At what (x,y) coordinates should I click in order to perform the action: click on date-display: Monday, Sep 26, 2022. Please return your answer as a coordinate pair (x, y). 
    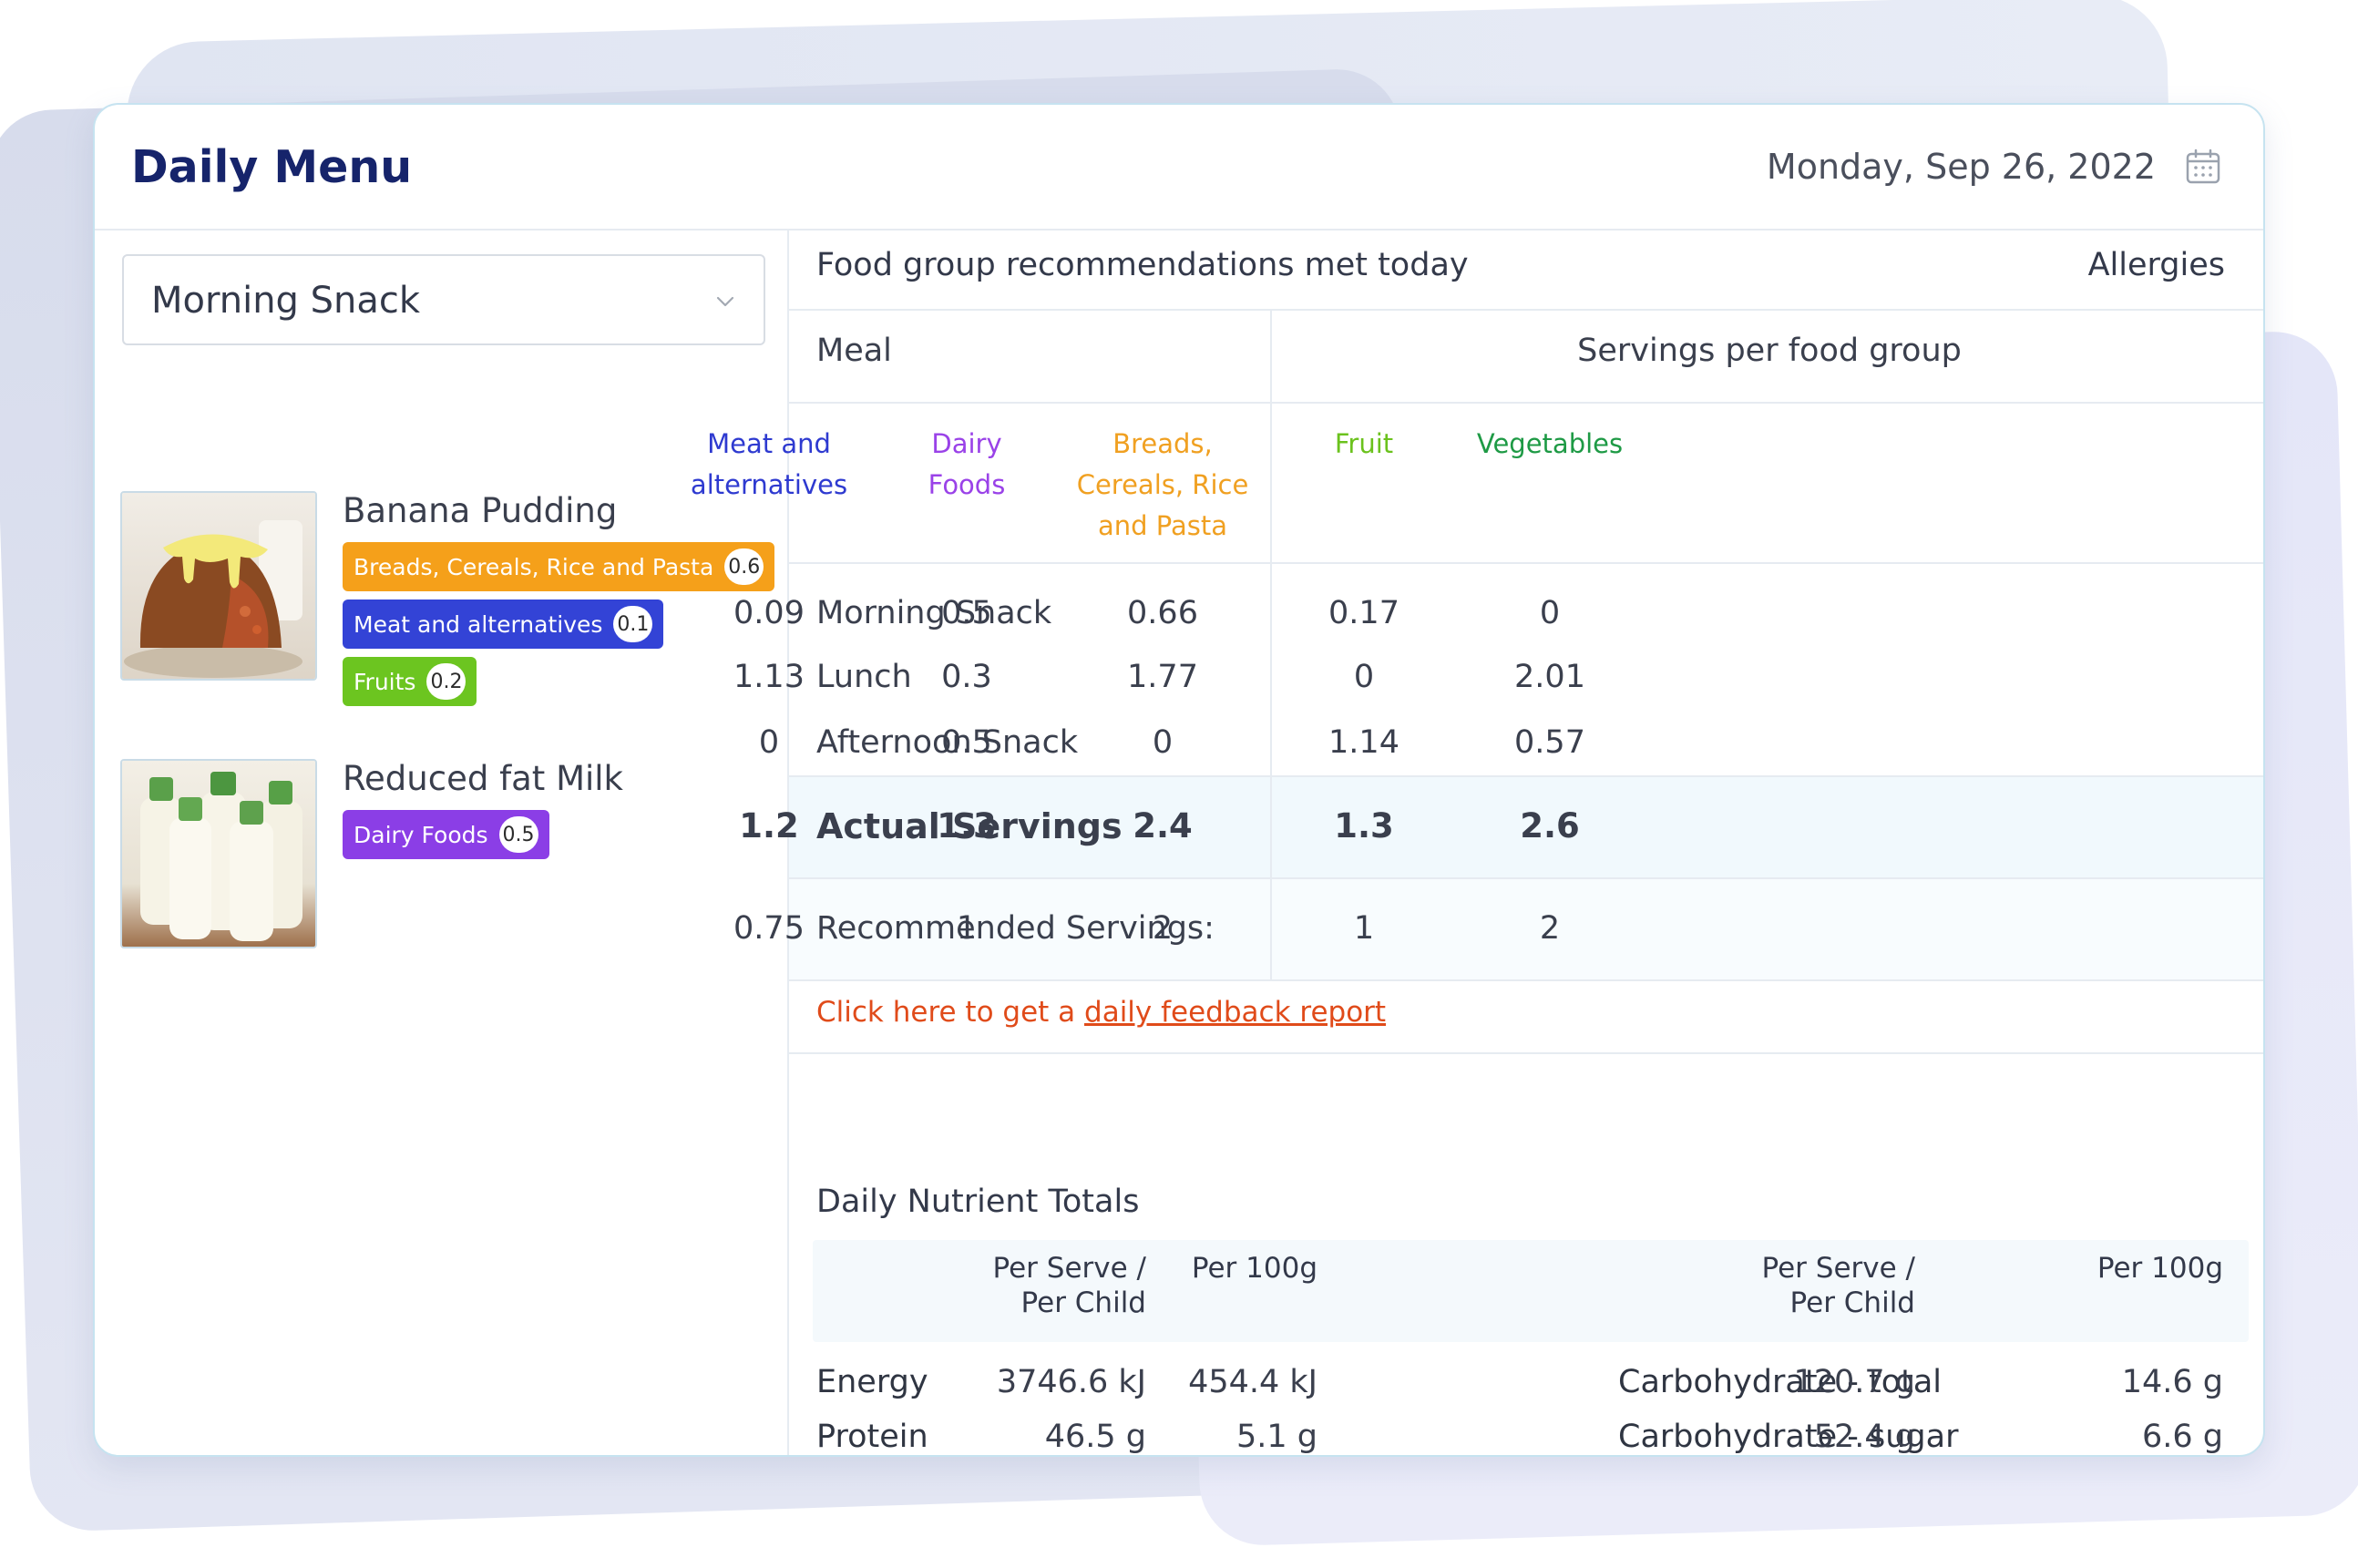
    Looking at the image, I should click on (1961, 167).